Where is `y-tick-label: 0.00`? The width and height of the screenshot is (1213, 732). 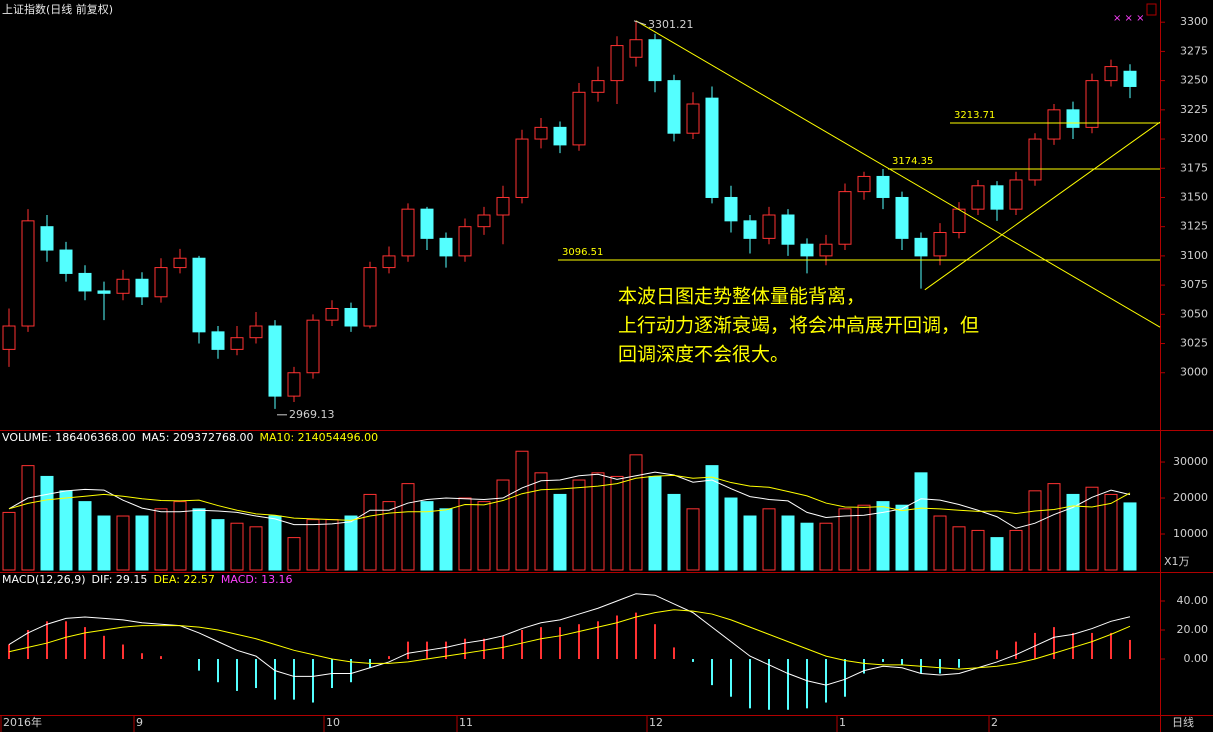
y-tick-label: 0.00 is located at coordinates (1196, 658).